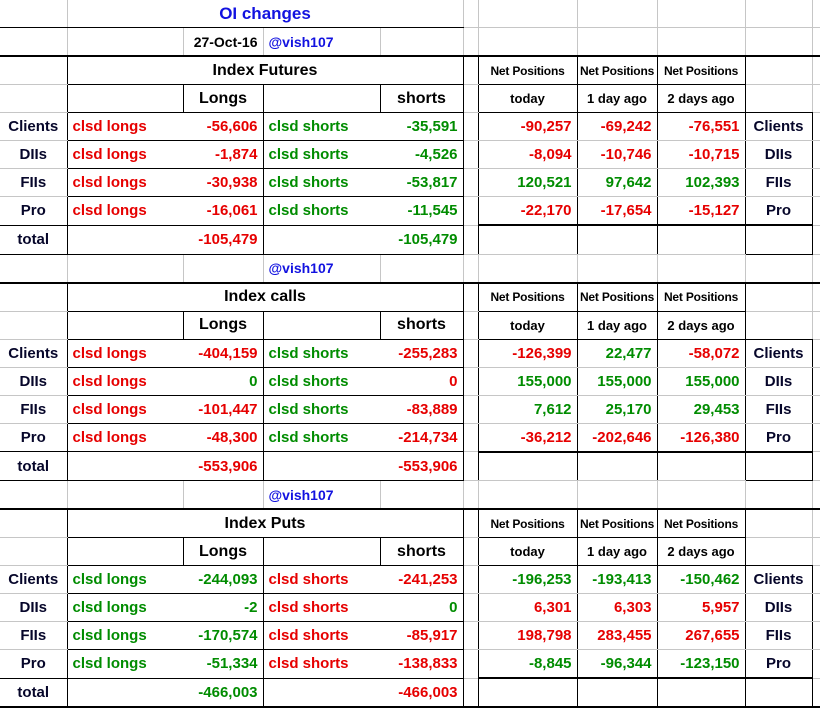 The width and height of the screenshot is (820, 708). What do you see at coordinates (617, 211) in the screenshot?
I see `net-1day-value: -17,654` at bounding box center [617, 211].